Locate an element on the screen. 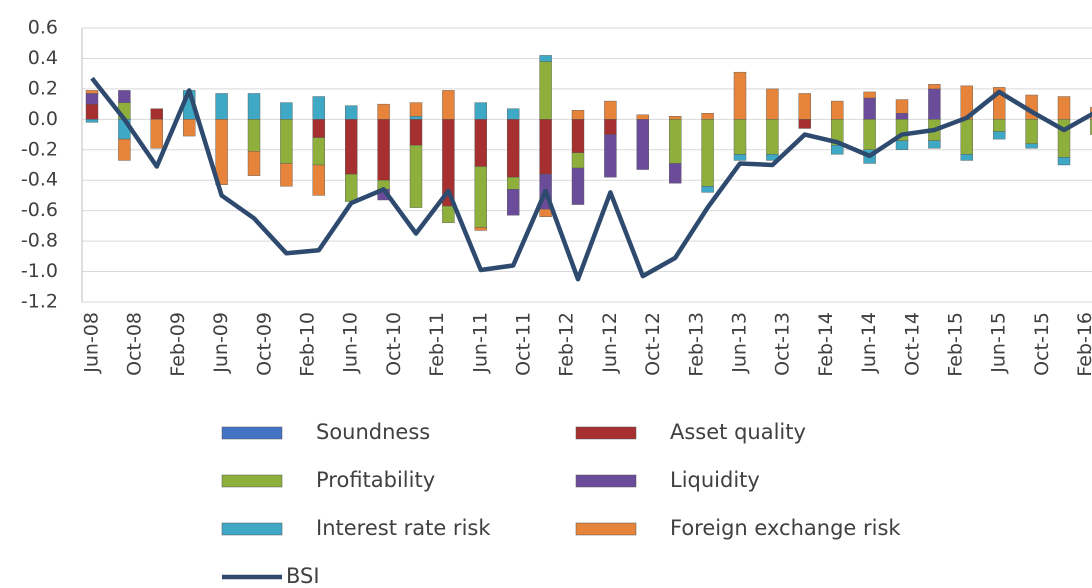  y-tick-label: 0.6 is located at coordinates (43, 28).